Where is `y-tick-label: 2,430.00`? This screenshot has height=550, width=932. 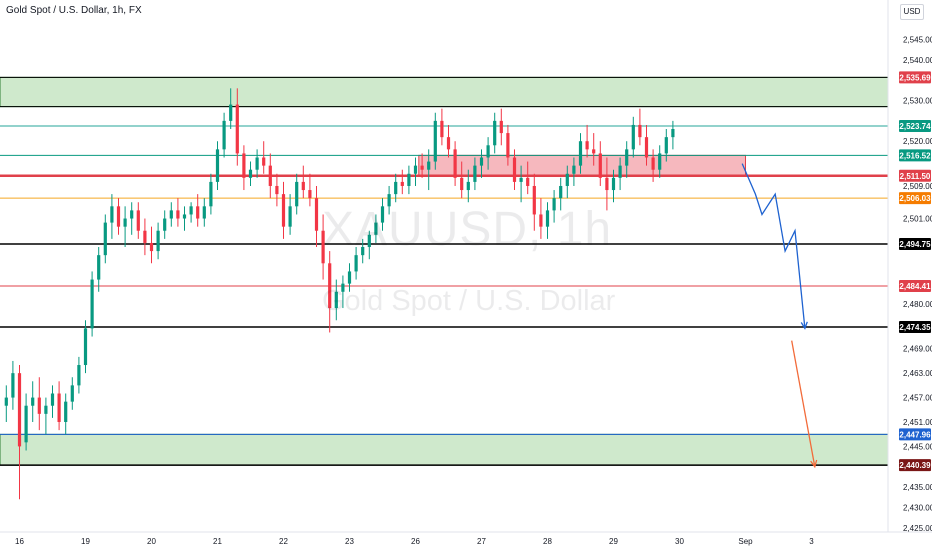 y-tick-label: 2,430.00 is located at coordinates (917, 507).